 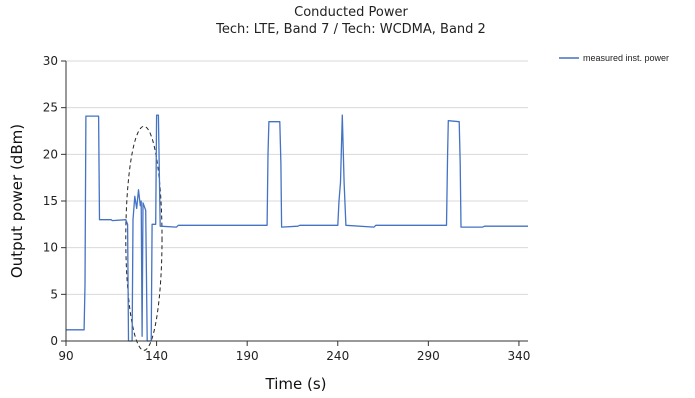 I want to click on x-tick-label-1: 140, so click(x=156, y=356).